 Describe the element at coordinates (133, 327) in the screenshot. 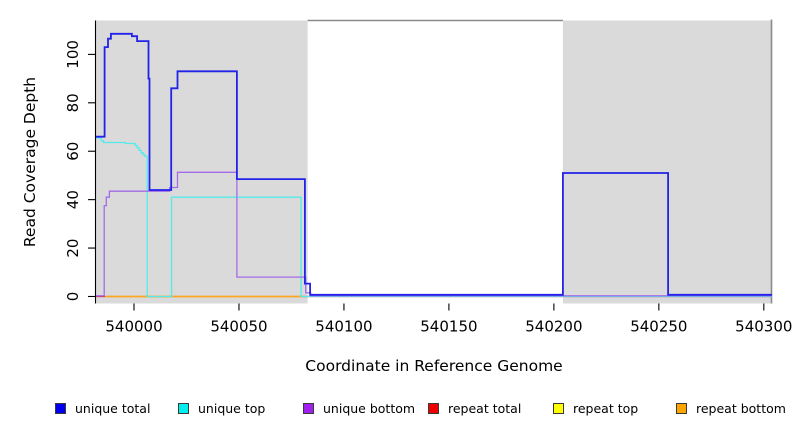

I see `x-tick-label: 540000` at that location.